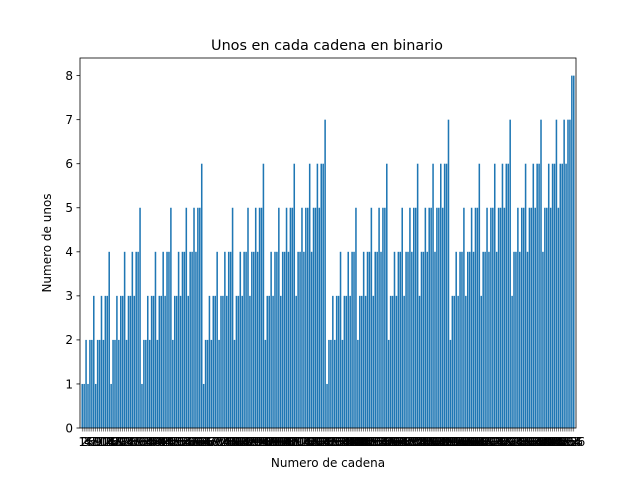 This screenshot has width=640, height=480. I want to click on x-tick-label: 208, so click(481, 442).